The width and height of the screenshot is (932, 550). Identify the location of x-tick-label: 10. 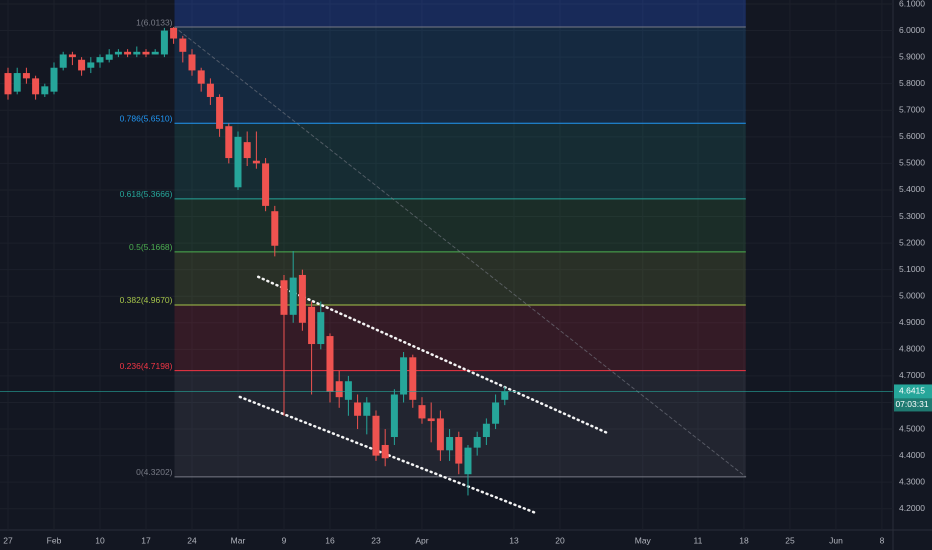
(100, 540).